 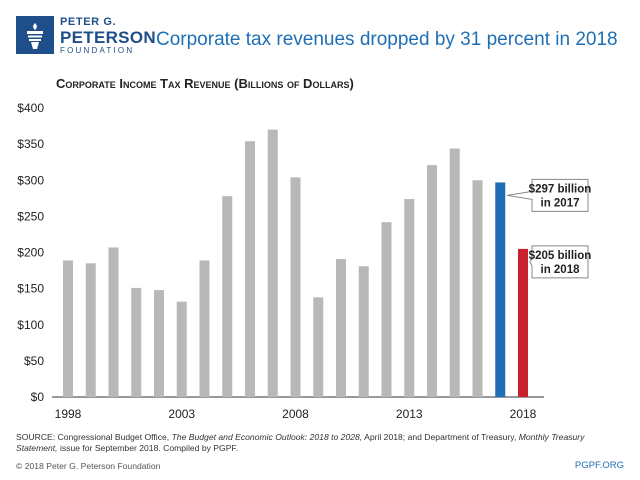 What do you see at coordinates (35, 35) in the screenshot?
I see `torch-icon` at bounding box center [35, 35].